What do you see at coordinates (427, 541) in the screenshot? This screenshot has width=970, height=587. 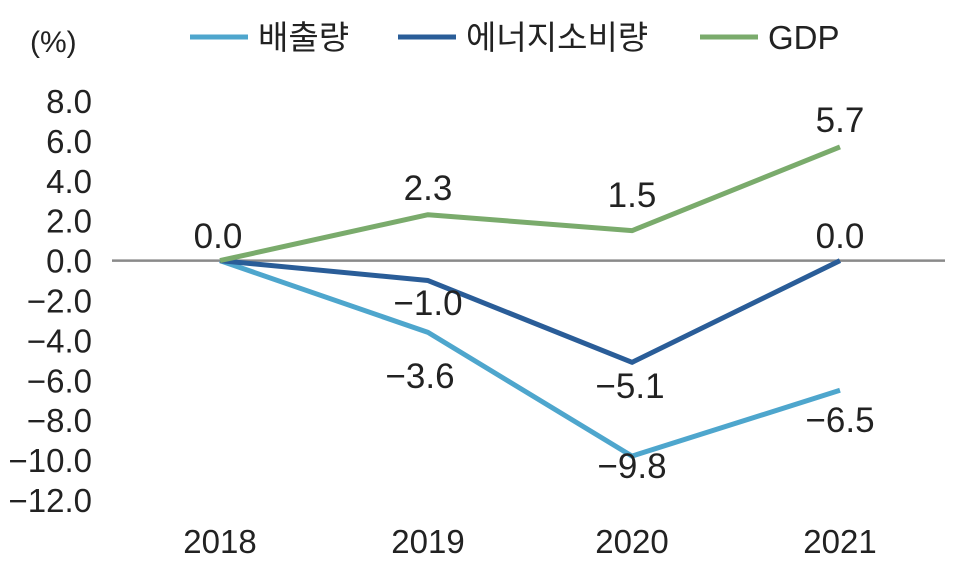 I see `x-tick-label: 2019` at bounding box center [427, 541].